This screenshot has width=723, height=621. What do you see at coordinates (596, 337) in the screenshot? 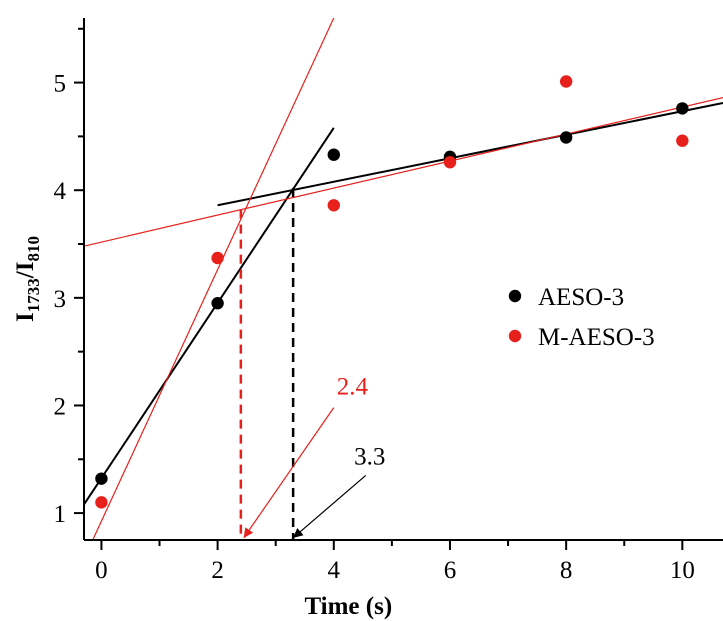
I see `legend-label-m-aeso-3: M-AESO-3` at bounding box center [596, 337].